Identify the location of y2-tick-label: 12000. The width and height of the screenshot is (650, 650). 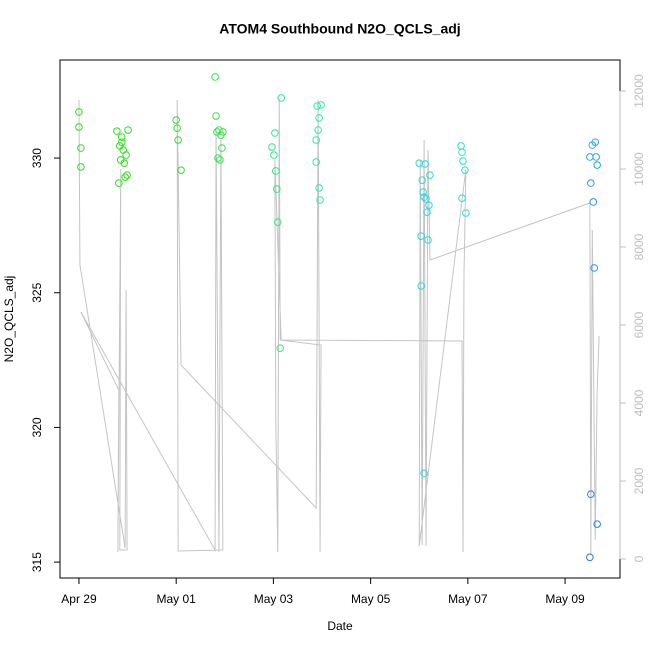
(639, 91).